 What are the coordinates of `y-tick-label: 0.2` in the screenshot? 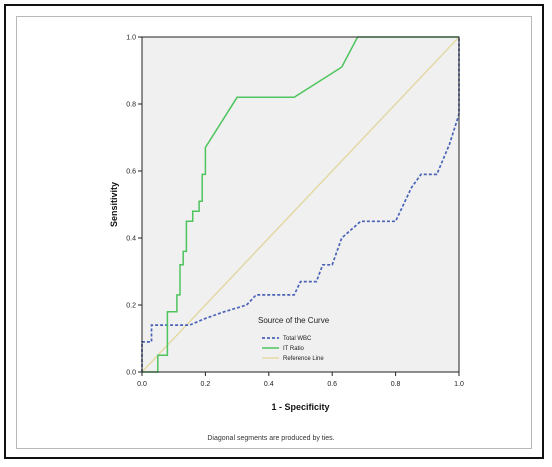 It's located at (131, 306).